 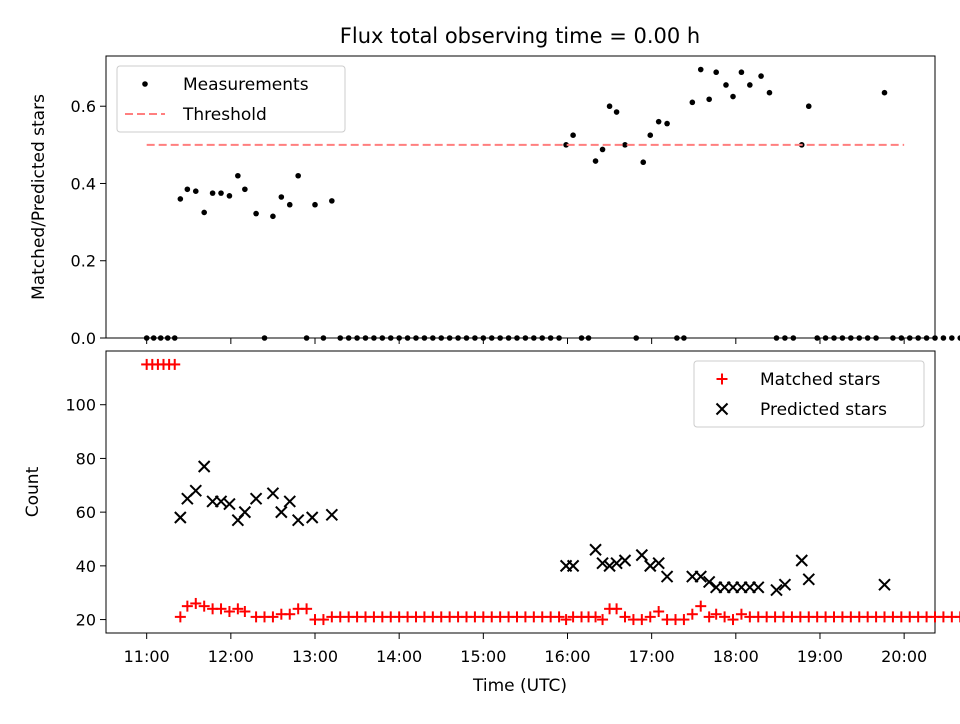 I want to click on legend-matched-marker, so click(x=722, y=379).